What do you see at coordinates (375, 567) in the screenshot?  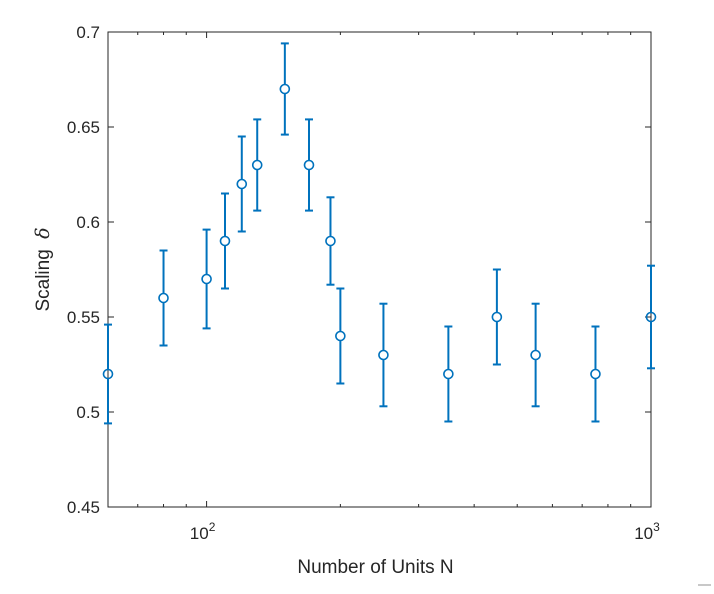 I see `x-axis-label: Number of Units N` at bounding box center [375, 567].